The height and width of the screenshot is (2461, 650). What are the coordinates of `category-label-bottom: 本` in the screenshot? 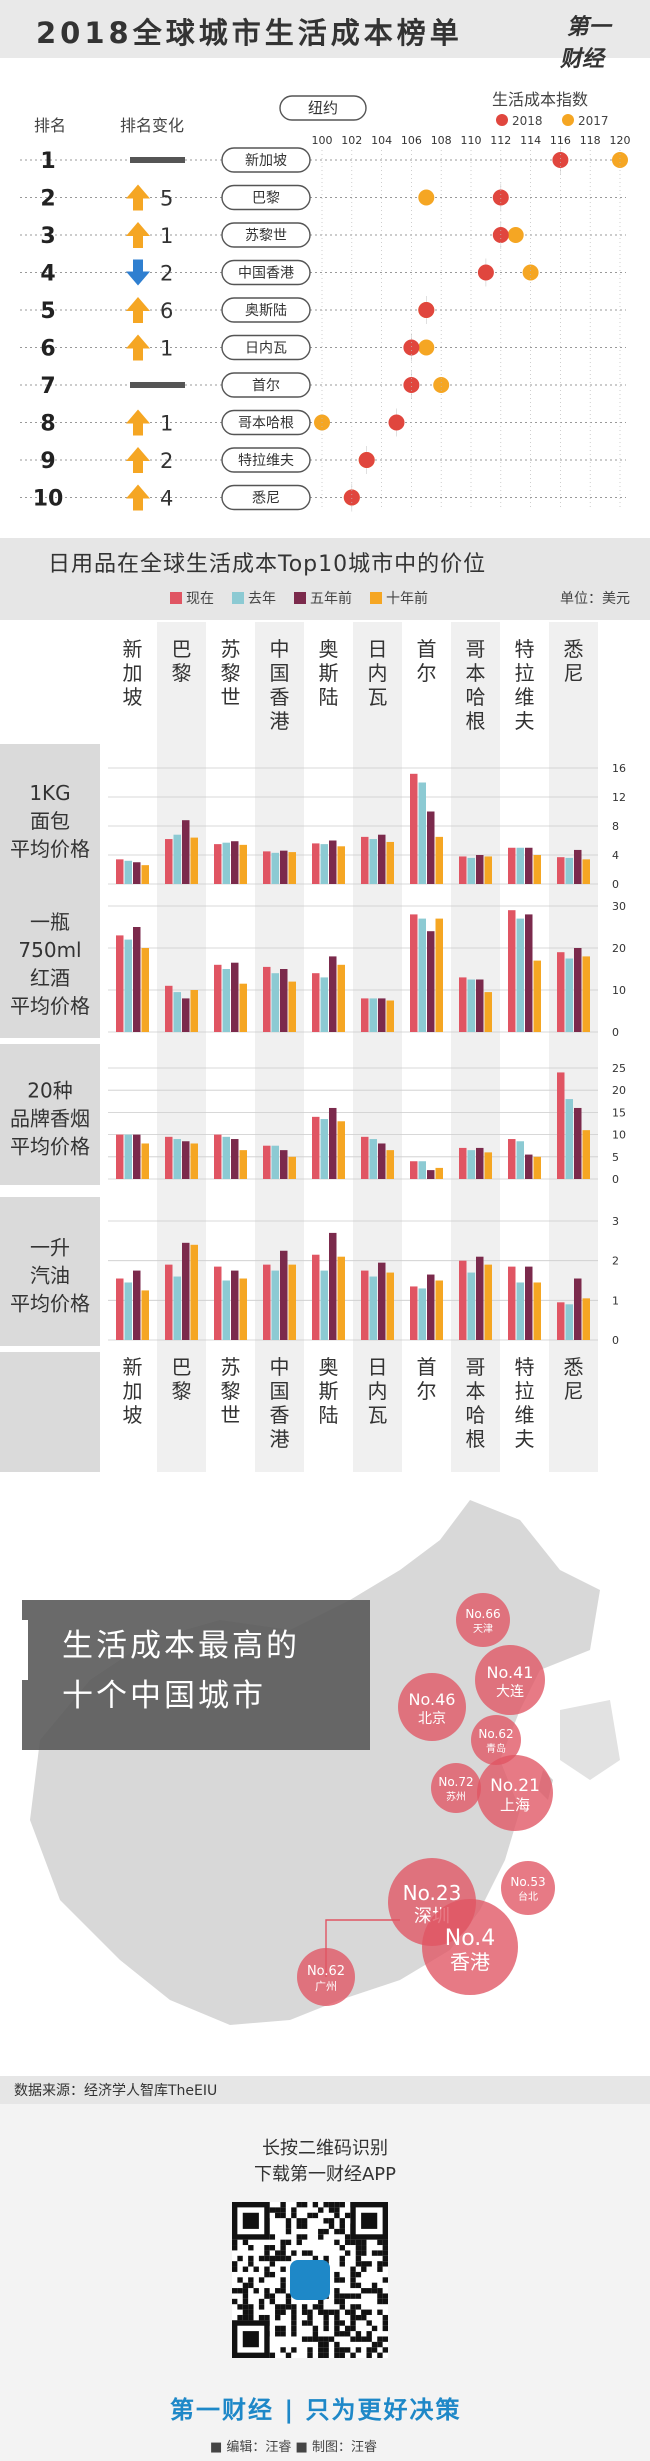 It's located at (476, 1391).